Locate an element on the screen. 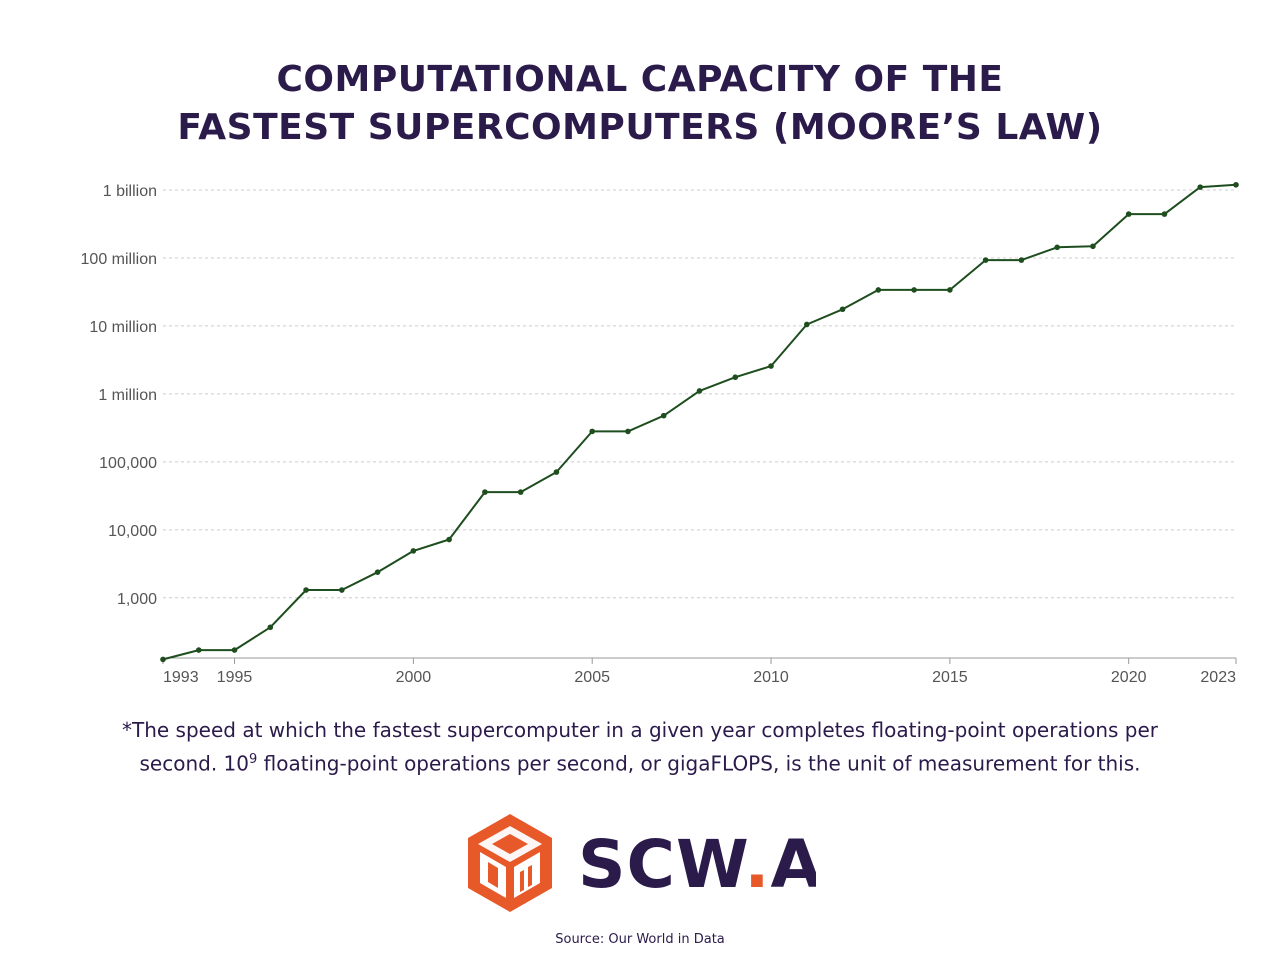  x-tick-label: 2023 is located at coordinates (1218, 677).